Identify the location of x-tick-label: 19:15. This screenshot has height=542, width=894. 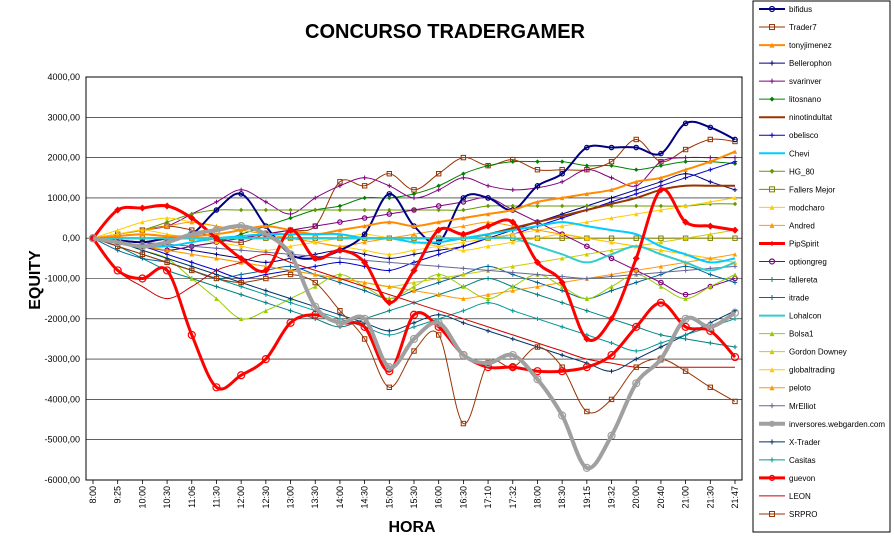
(587, 497).